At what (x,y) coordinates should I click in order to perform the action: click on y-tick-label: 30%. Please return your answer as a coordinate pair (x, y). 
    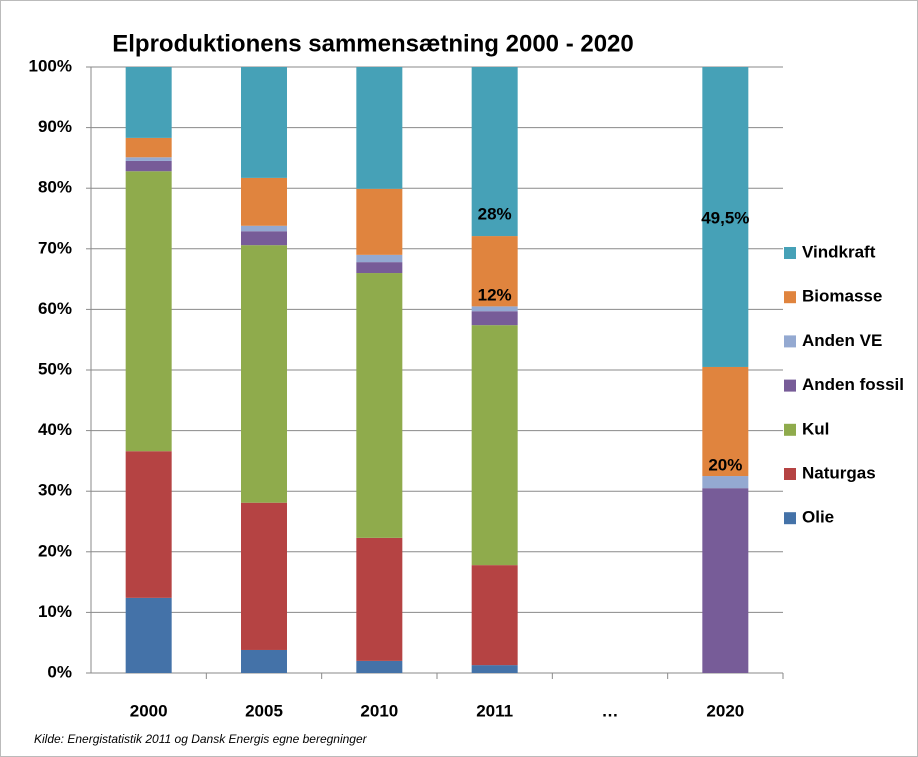
    Looking at the image, I should click on (55, 490).